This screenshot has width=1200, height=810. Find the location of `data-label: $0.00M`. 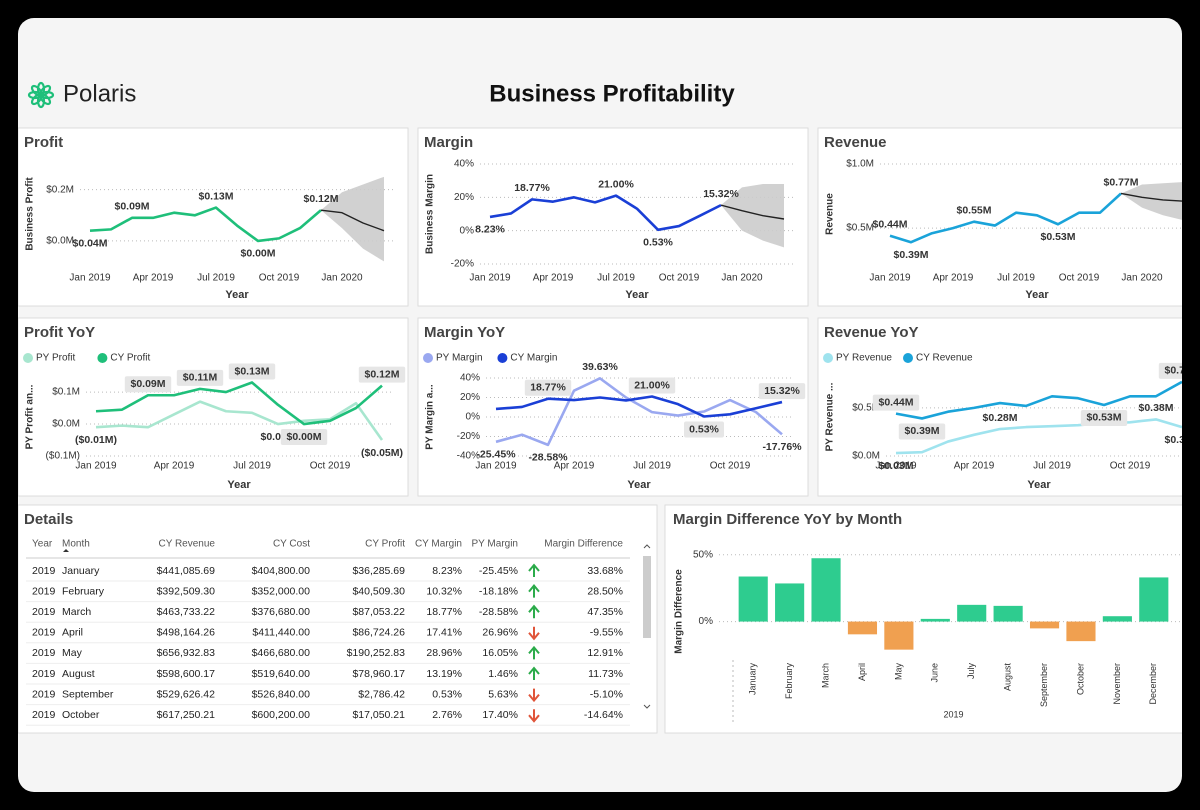

data-label: $0.00M is located at coordinates (303, 437).